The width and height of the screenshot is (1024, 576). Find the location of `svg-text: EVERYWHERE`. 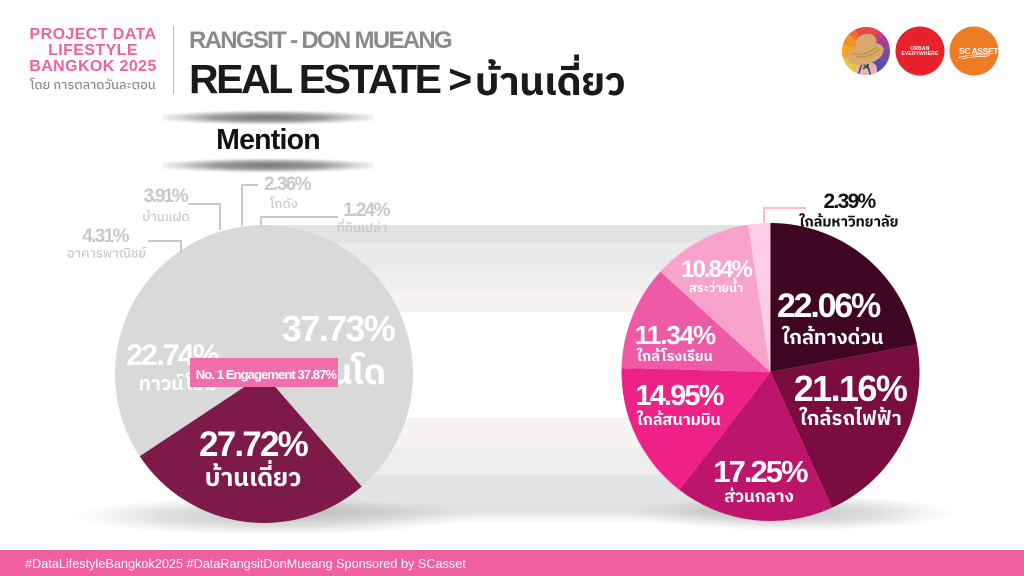

svg-text: EVERYWHERE is located at coordinates (920, 54).